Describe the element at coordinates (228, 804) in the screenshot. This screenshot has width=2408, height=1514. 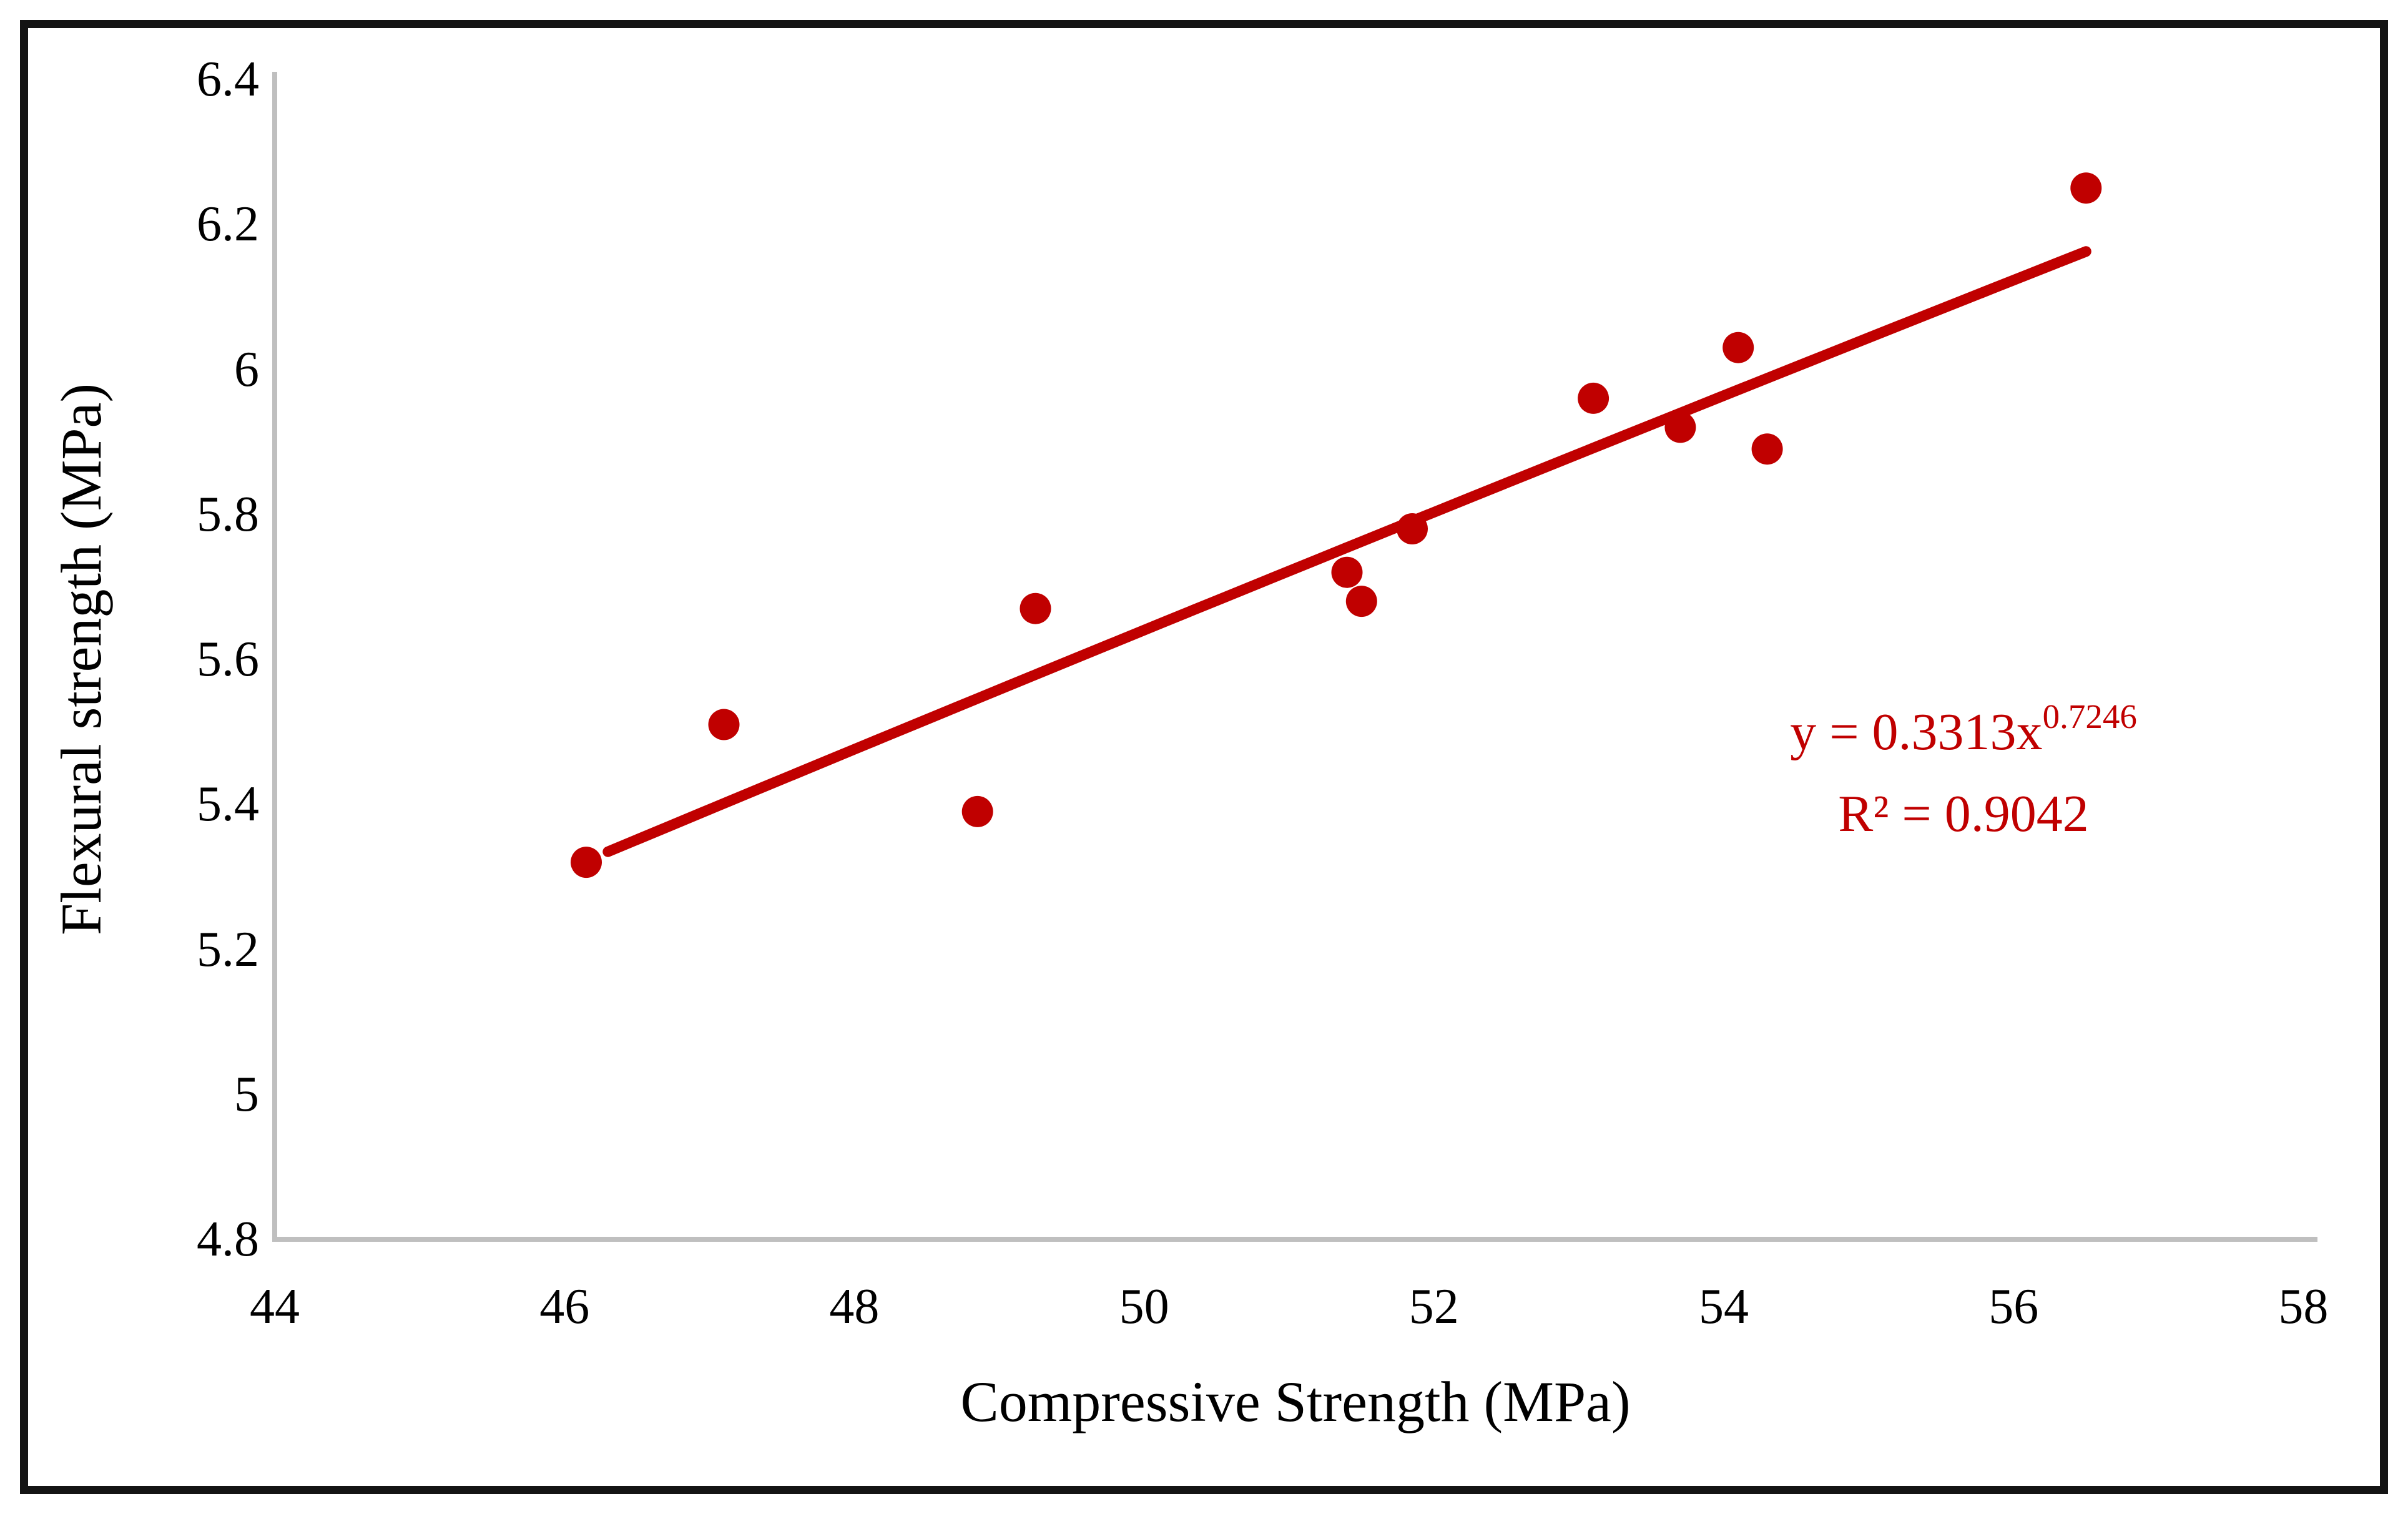
I see `y-tick-label: 5.4` at that location.